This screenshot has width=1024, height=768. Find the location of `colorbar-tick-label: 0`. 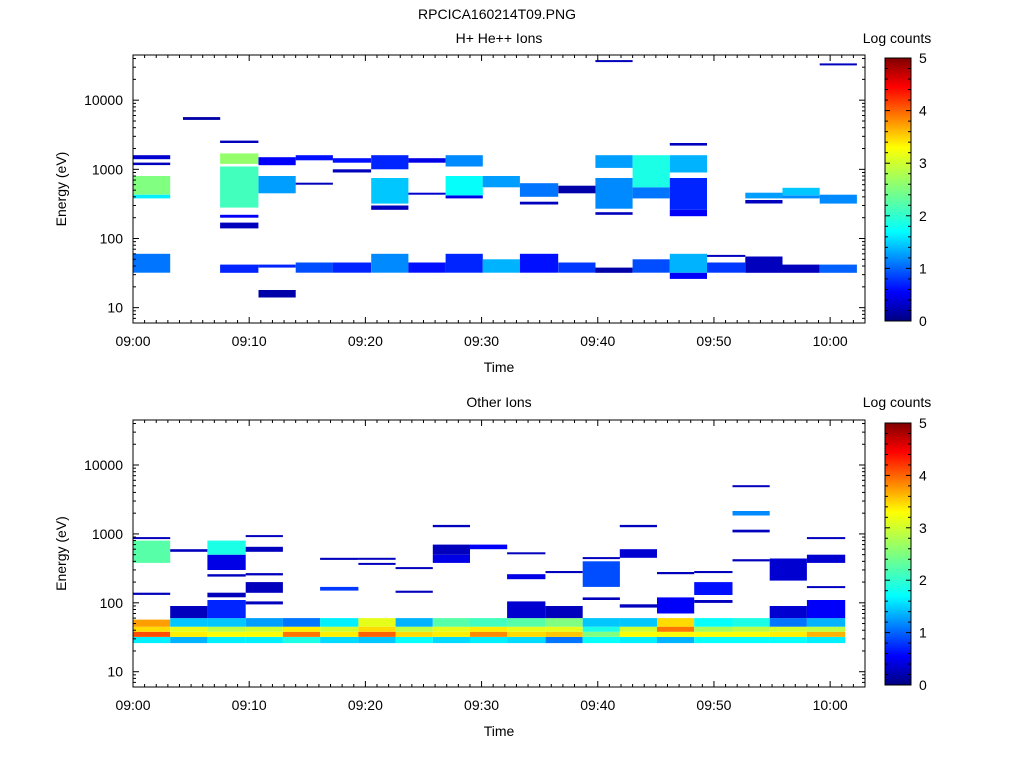

colorbar-tick-label: 0 is located at coordinates (923, 685).